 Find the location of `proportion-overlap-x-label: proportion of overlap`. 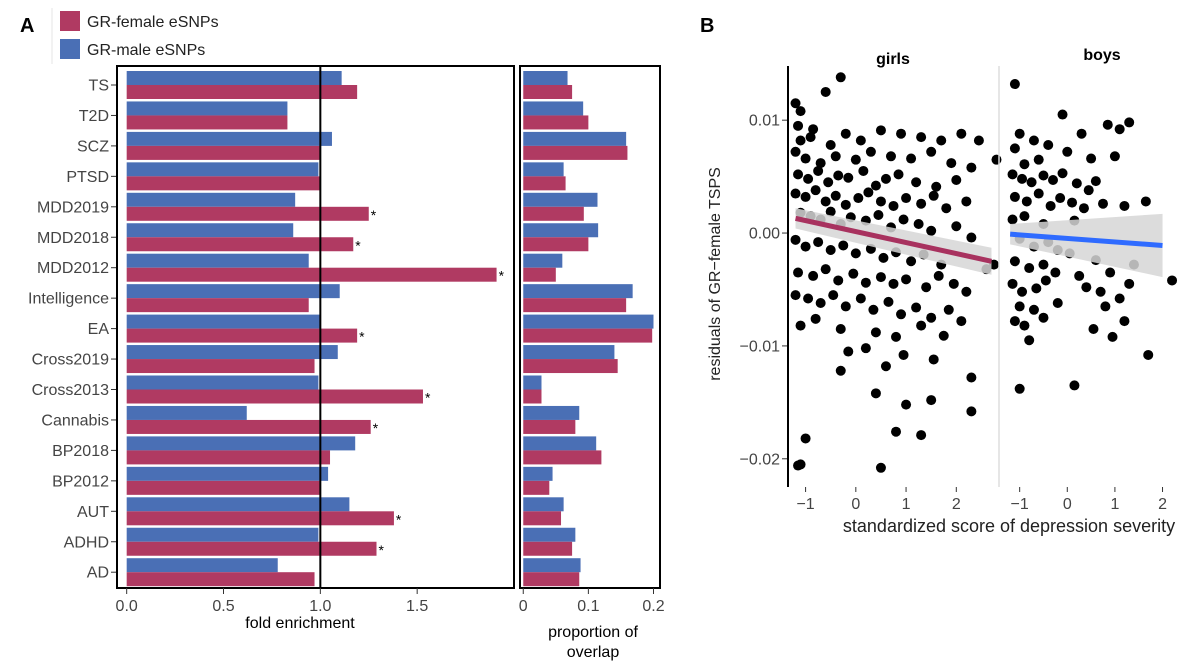

proportion-overlap-x-label: proportion of overlap is located at coordinates (593, 642).